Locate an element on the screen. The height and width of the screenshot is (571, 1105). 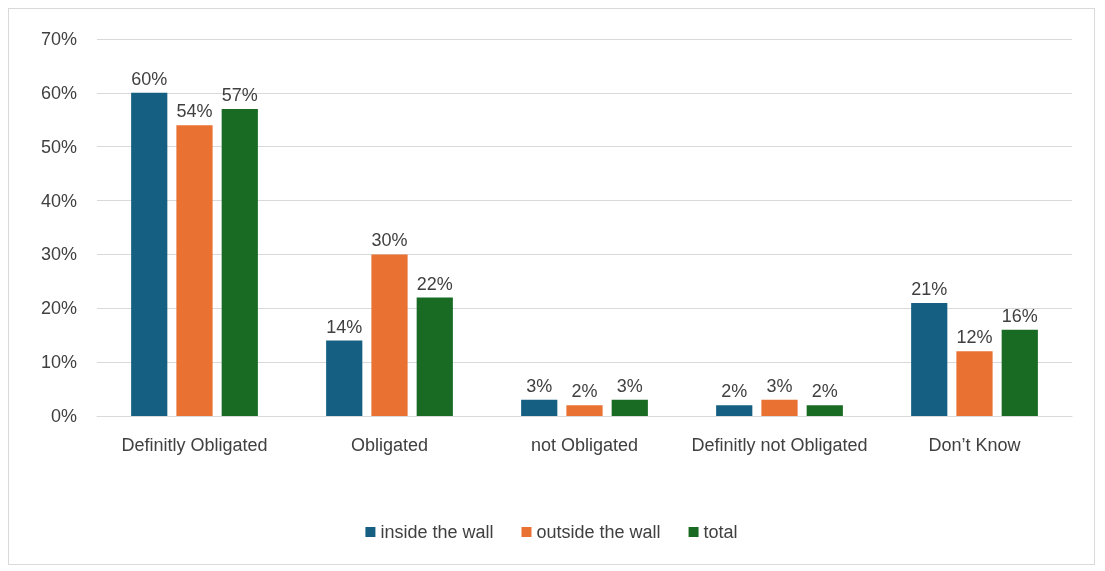
x-tick-label: Obligated is located at coordinates (389, 445).